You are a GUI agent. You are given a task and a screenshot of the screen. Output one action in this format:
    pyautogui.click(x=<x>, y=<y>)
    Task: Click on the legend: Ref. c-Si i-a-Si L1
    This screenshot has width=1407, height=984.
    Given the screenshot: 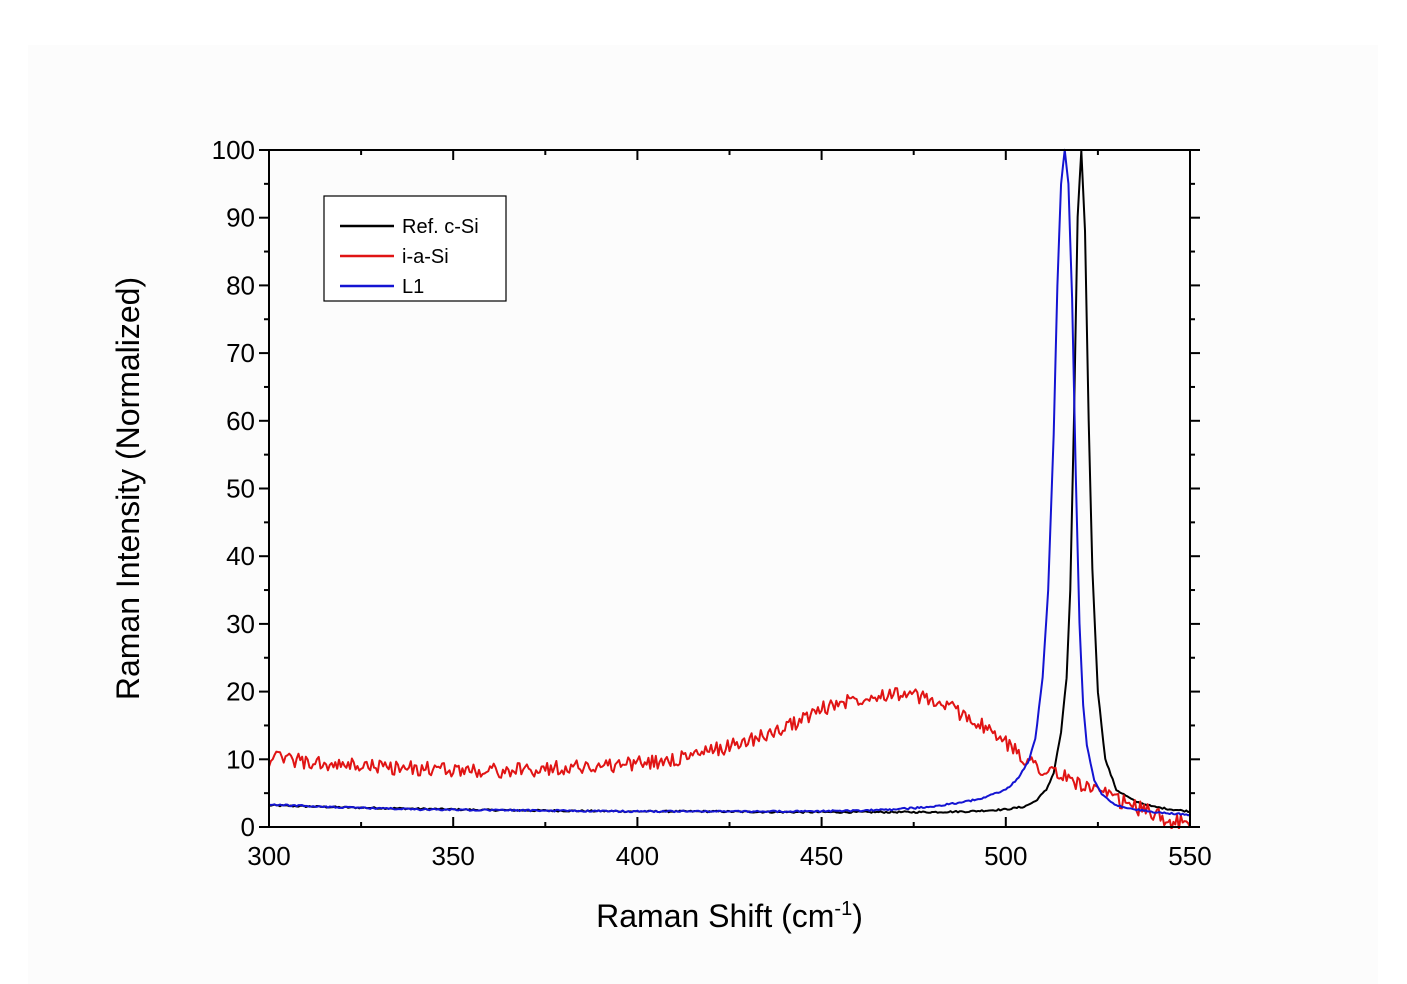 What is the action you would take?
    pyautogui.click(x=415, y=248)
    